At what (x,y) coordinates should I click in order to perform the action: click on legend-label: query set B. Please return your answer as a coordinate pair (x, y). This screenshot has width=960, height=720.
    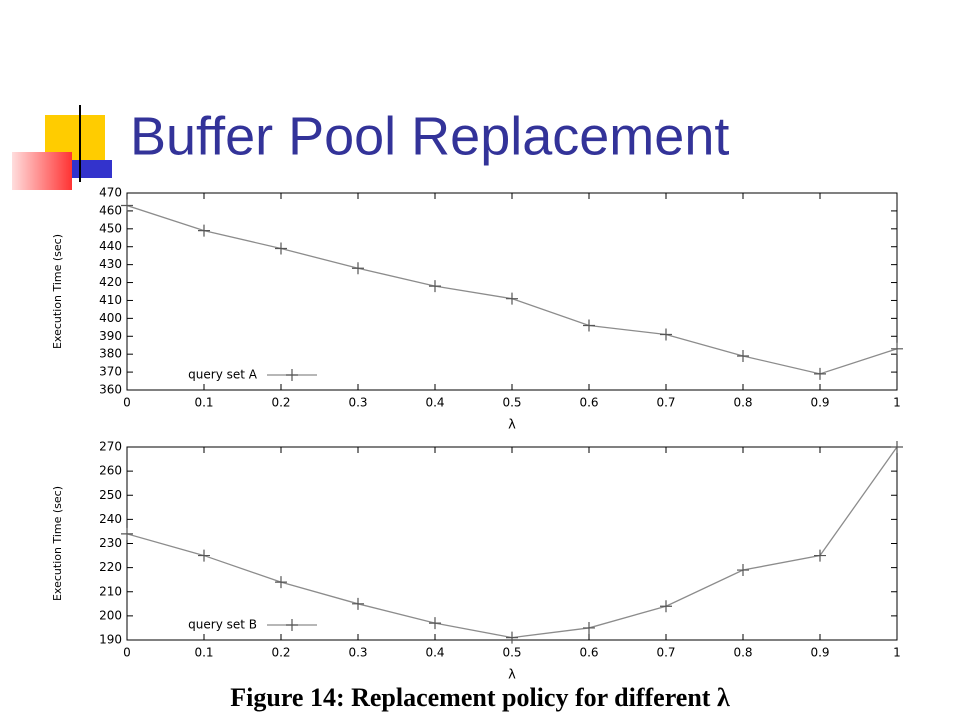
    Looking at the image, I should click on (222, 625).